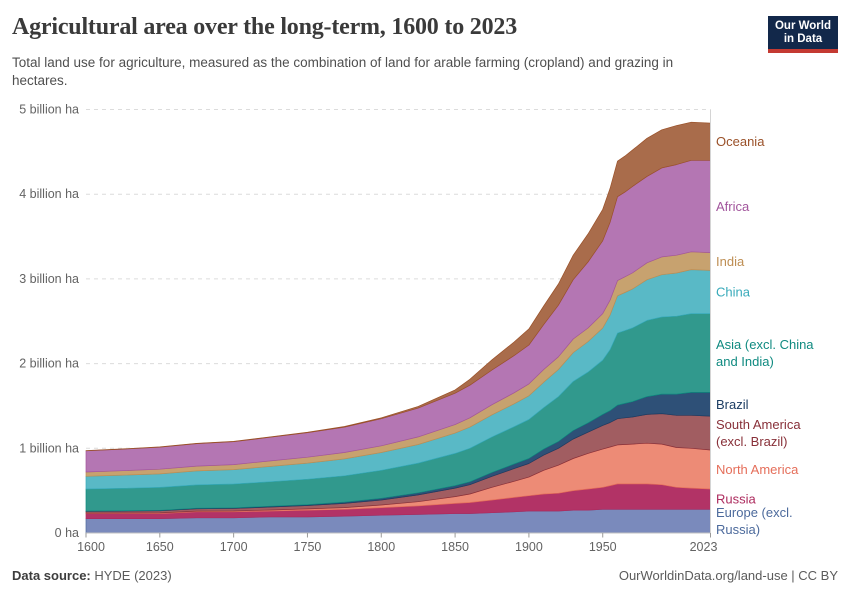 The height and width of the screenshot is (600, 850). I want to click on logo-line-1: Our World, so click(802, 25).